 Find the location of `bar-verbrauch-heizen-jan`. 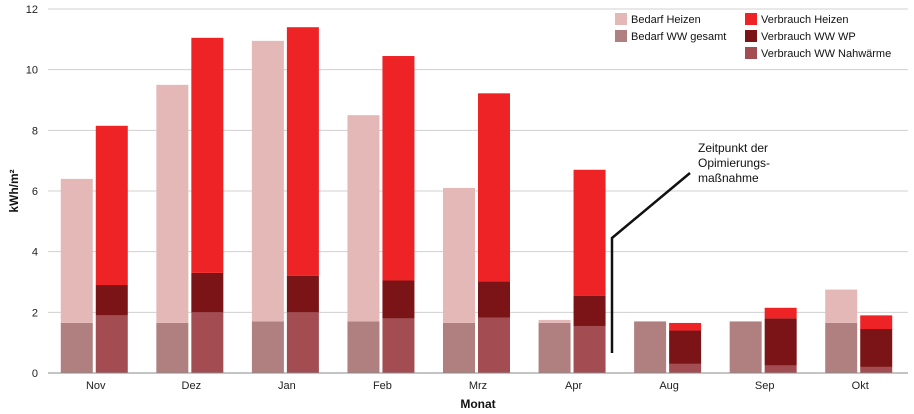

bar-verbrauch-heizen-jan is located at coordinates (302, 151).